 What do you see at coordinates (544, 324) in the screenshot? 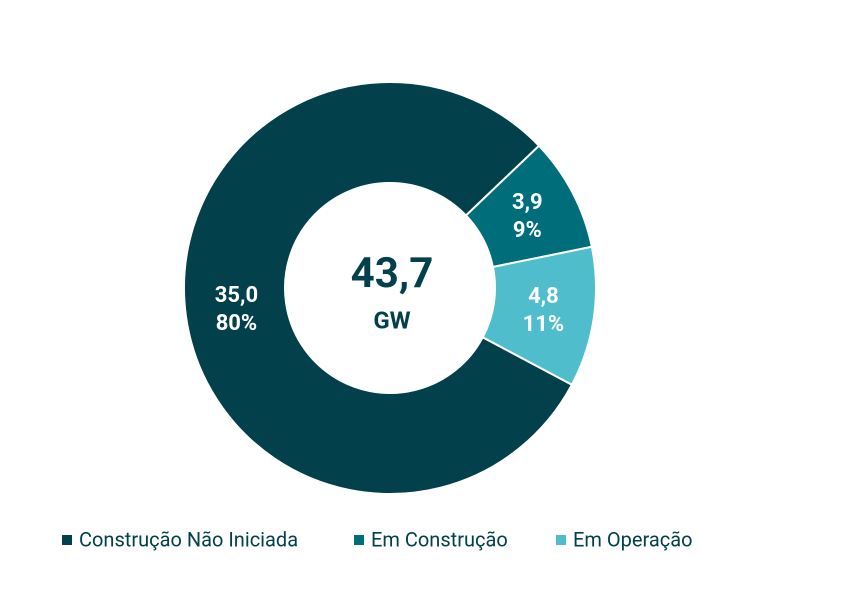
I see `percent-label: 11%` at bounding box center [544, 324].